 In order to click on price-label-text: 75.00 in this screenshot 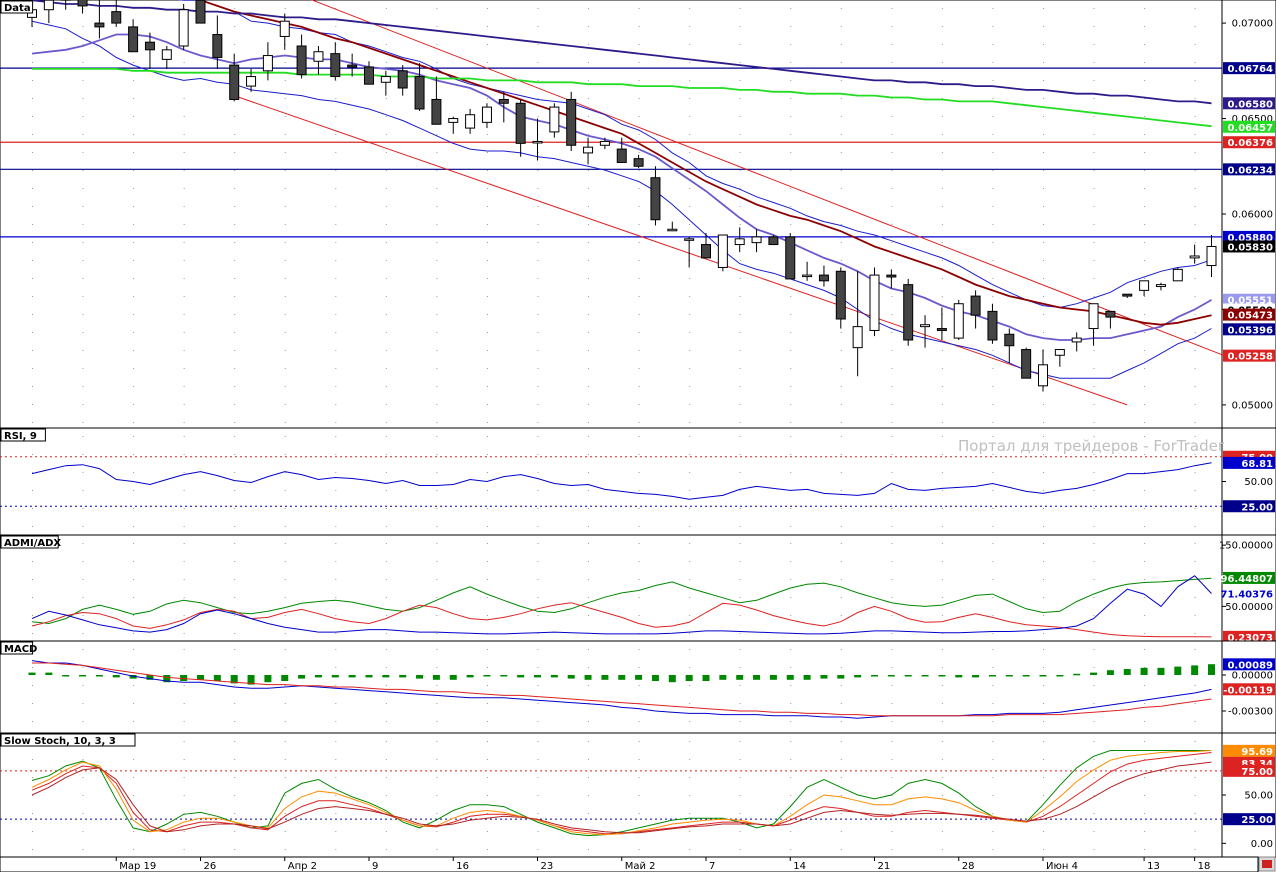, I will do `click(1257, 772)`.